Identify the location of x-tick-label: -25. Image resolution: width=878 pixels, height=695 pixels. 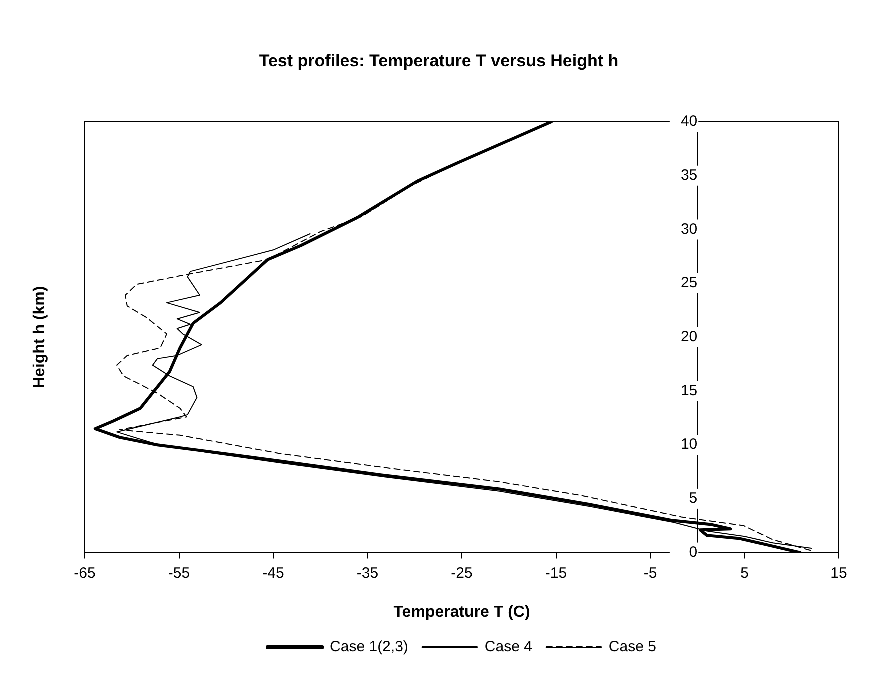
(462, 573).